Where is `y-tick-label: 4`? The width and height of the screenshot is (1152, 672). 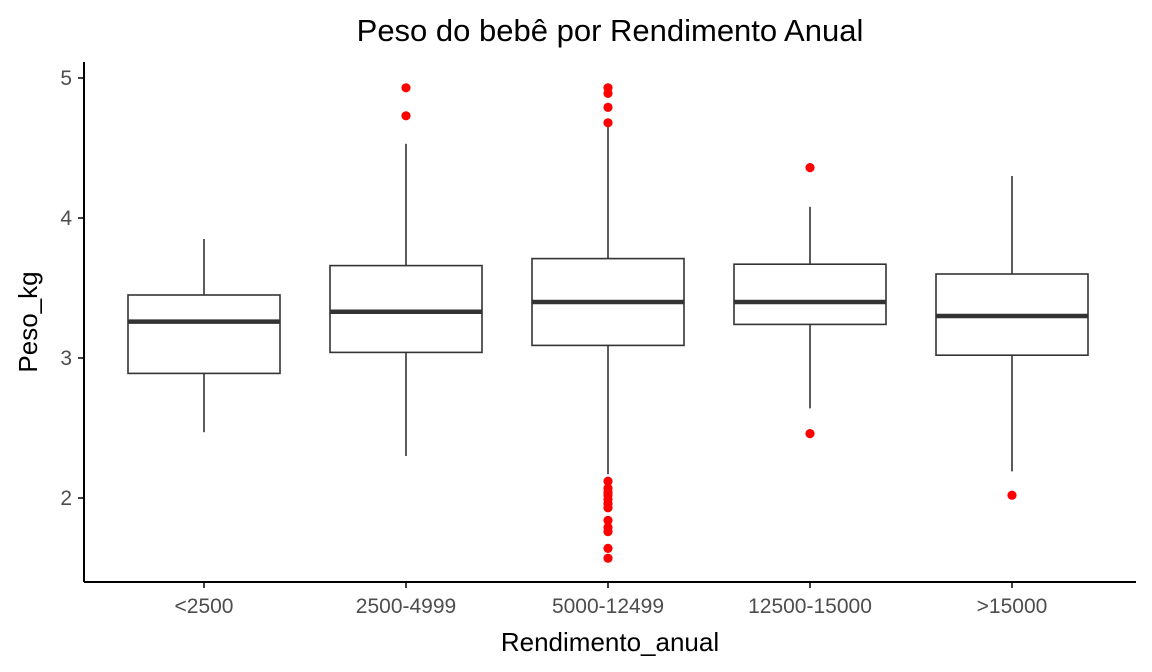 y-tick-label: 4 is located at coordinates (66, 218).